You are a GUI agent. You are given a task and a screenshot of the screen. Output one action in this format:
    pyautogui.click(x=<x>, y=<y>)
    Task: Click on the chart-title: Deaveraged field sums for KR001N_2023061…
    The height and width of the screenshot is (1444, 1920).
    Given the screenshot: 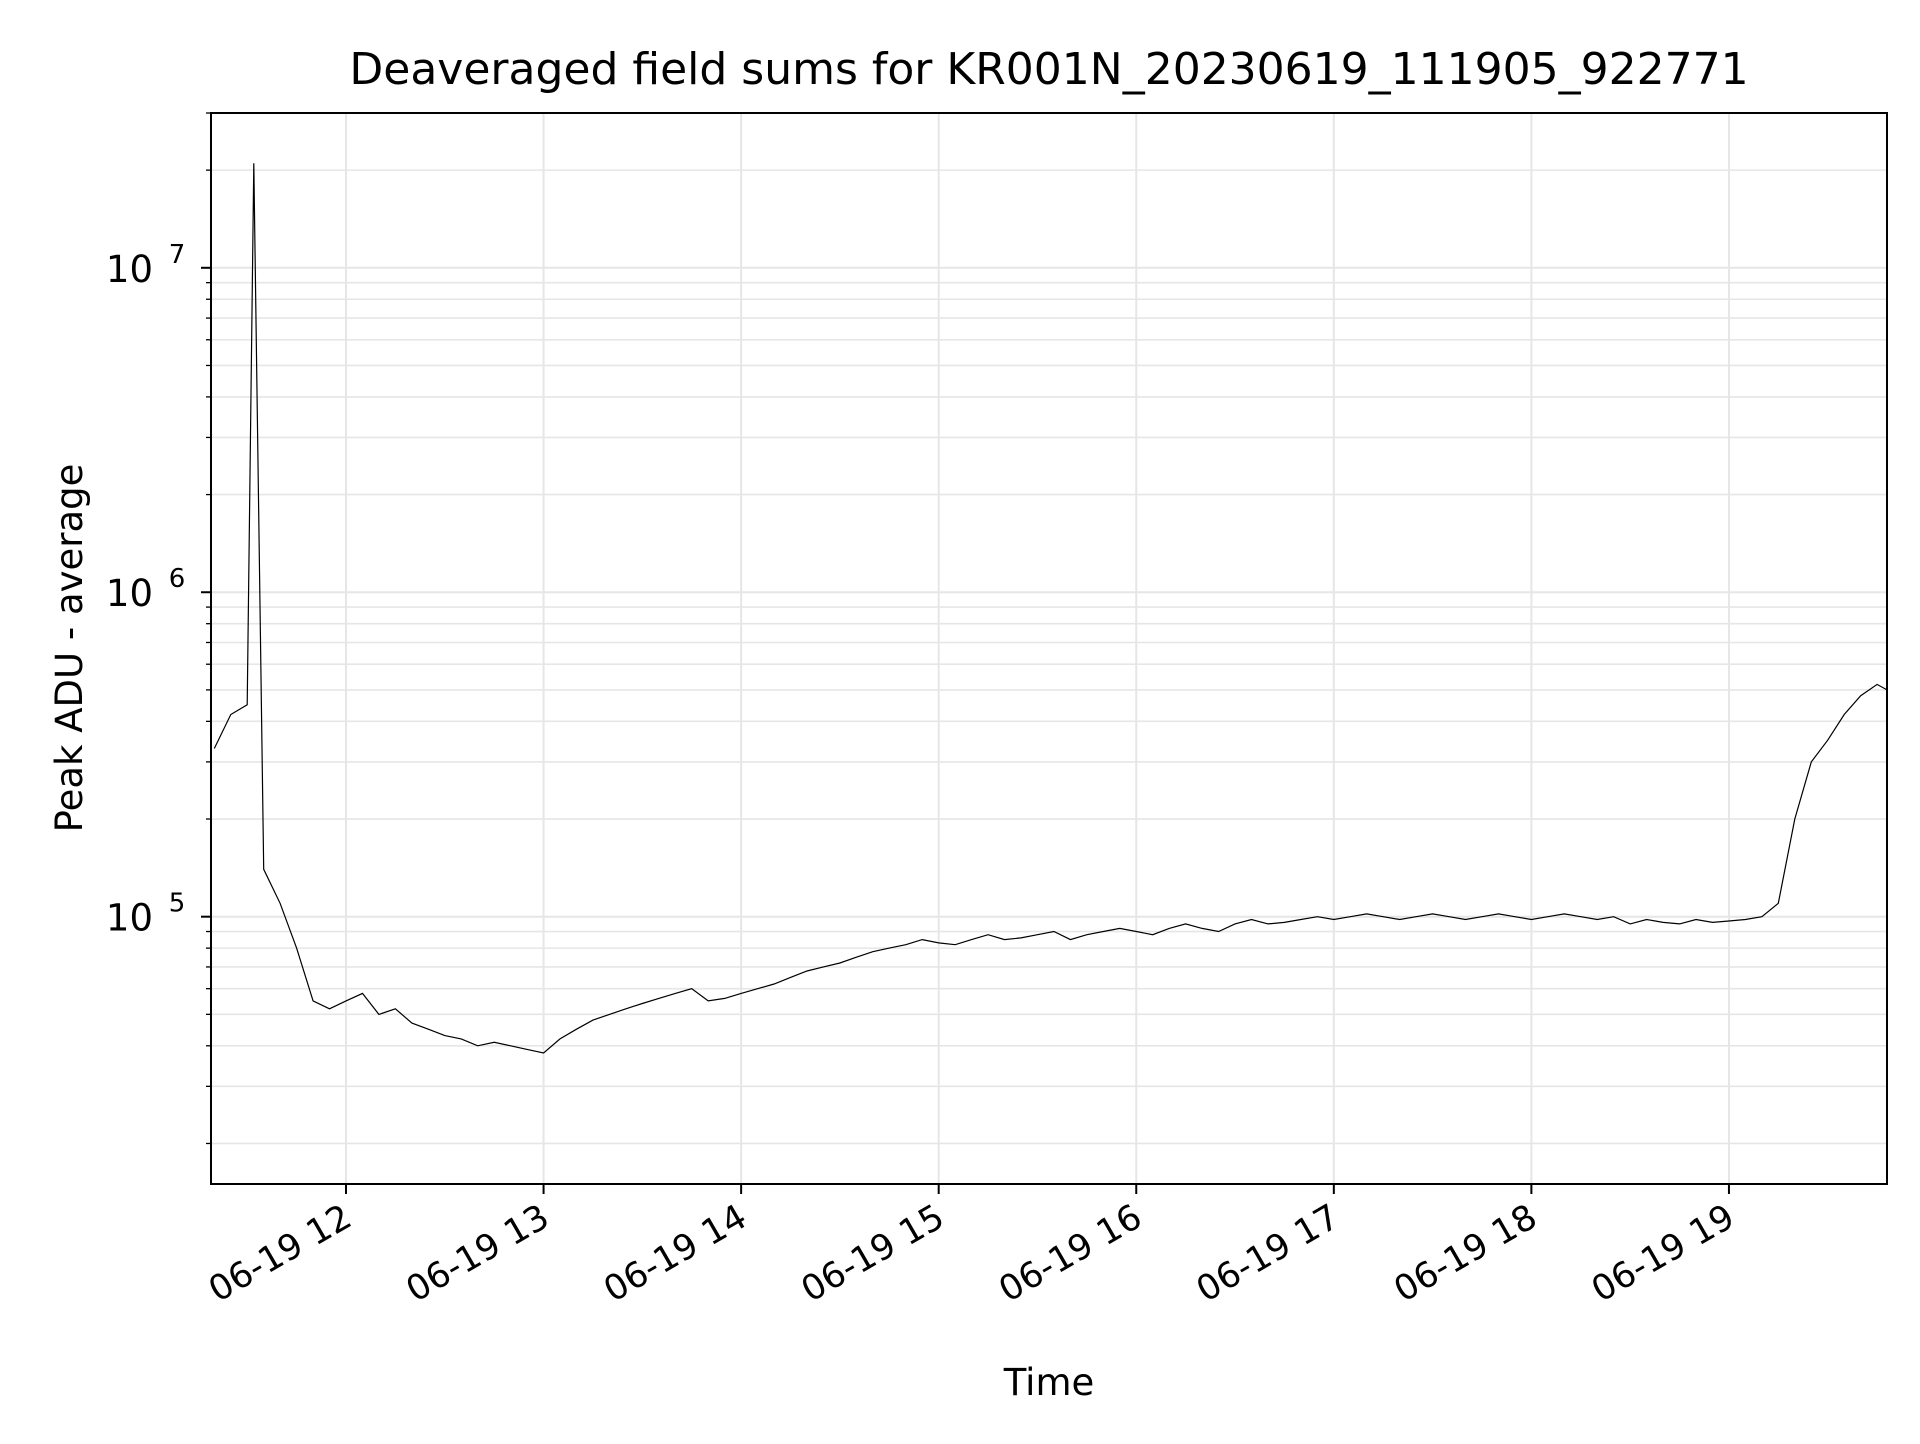 What is the action you would take?
    pyautogui.click(x=1048, y=69)
    